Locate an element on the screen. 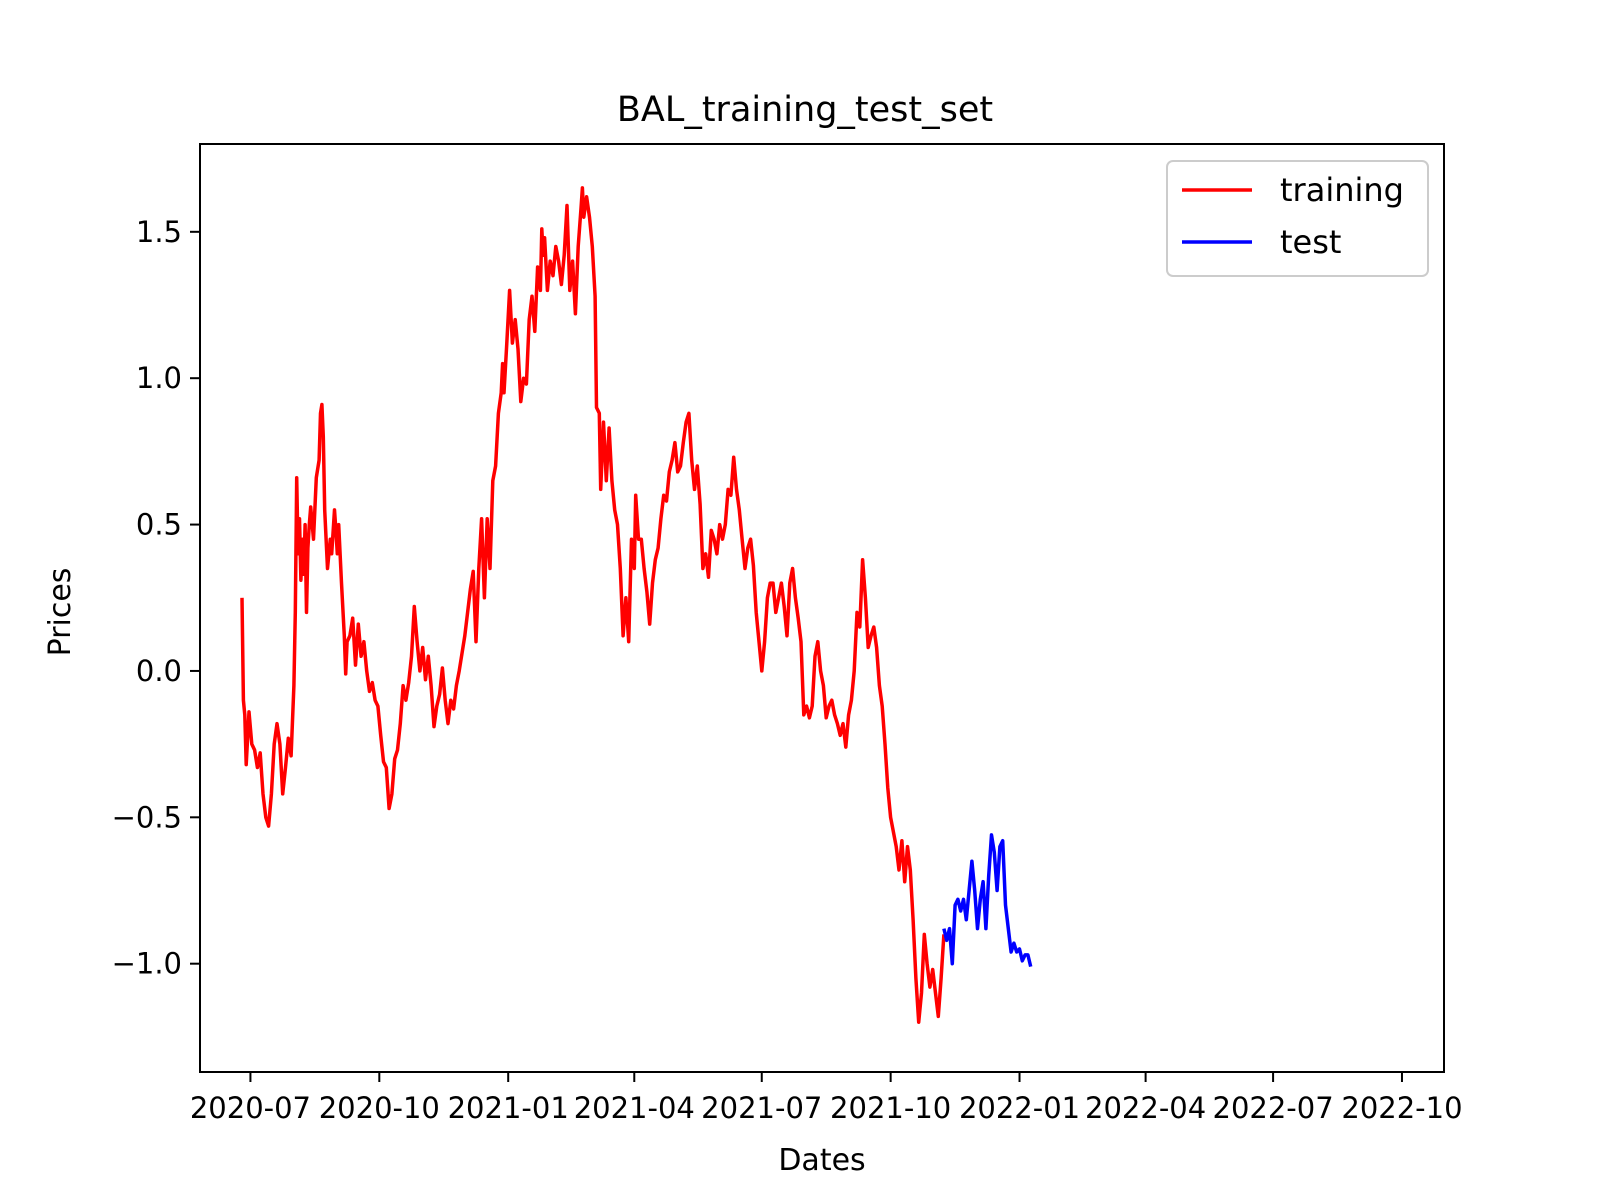 The width and height of the screenshot is (1600, 1200). y-axis-label: Prices is located at coordinates (60, 612).